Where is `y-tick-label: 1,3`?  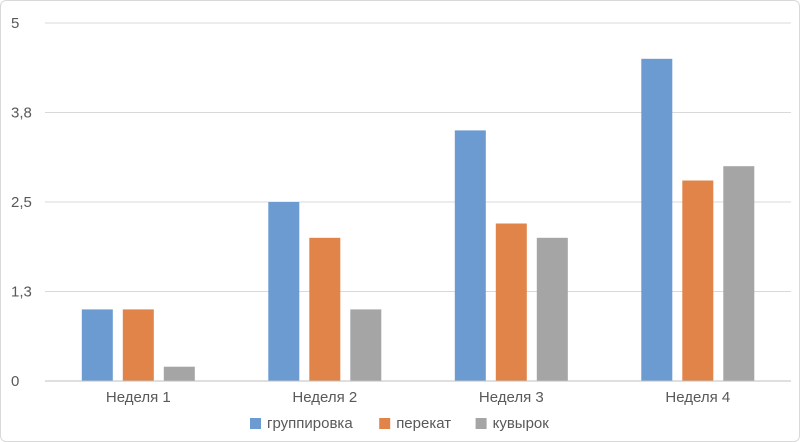 y-tick-label: 1,3 is located at coordinates (21, 292).